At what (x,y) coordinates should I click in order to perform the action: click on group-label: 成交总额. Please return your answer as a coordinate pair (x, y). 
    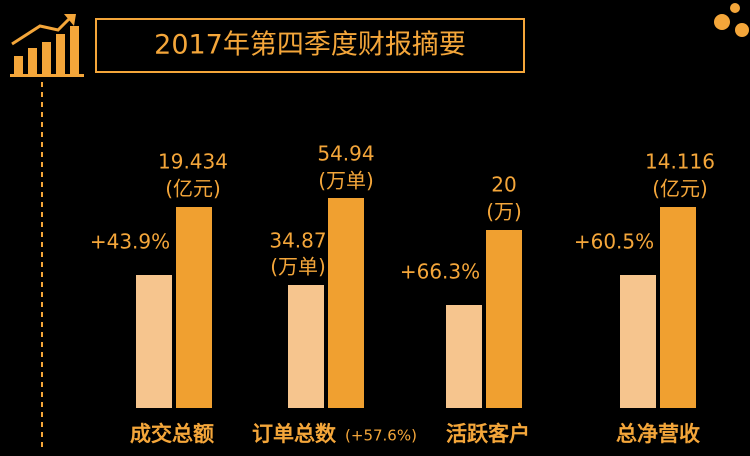
    Looking at the image, I should click on (172, 434).